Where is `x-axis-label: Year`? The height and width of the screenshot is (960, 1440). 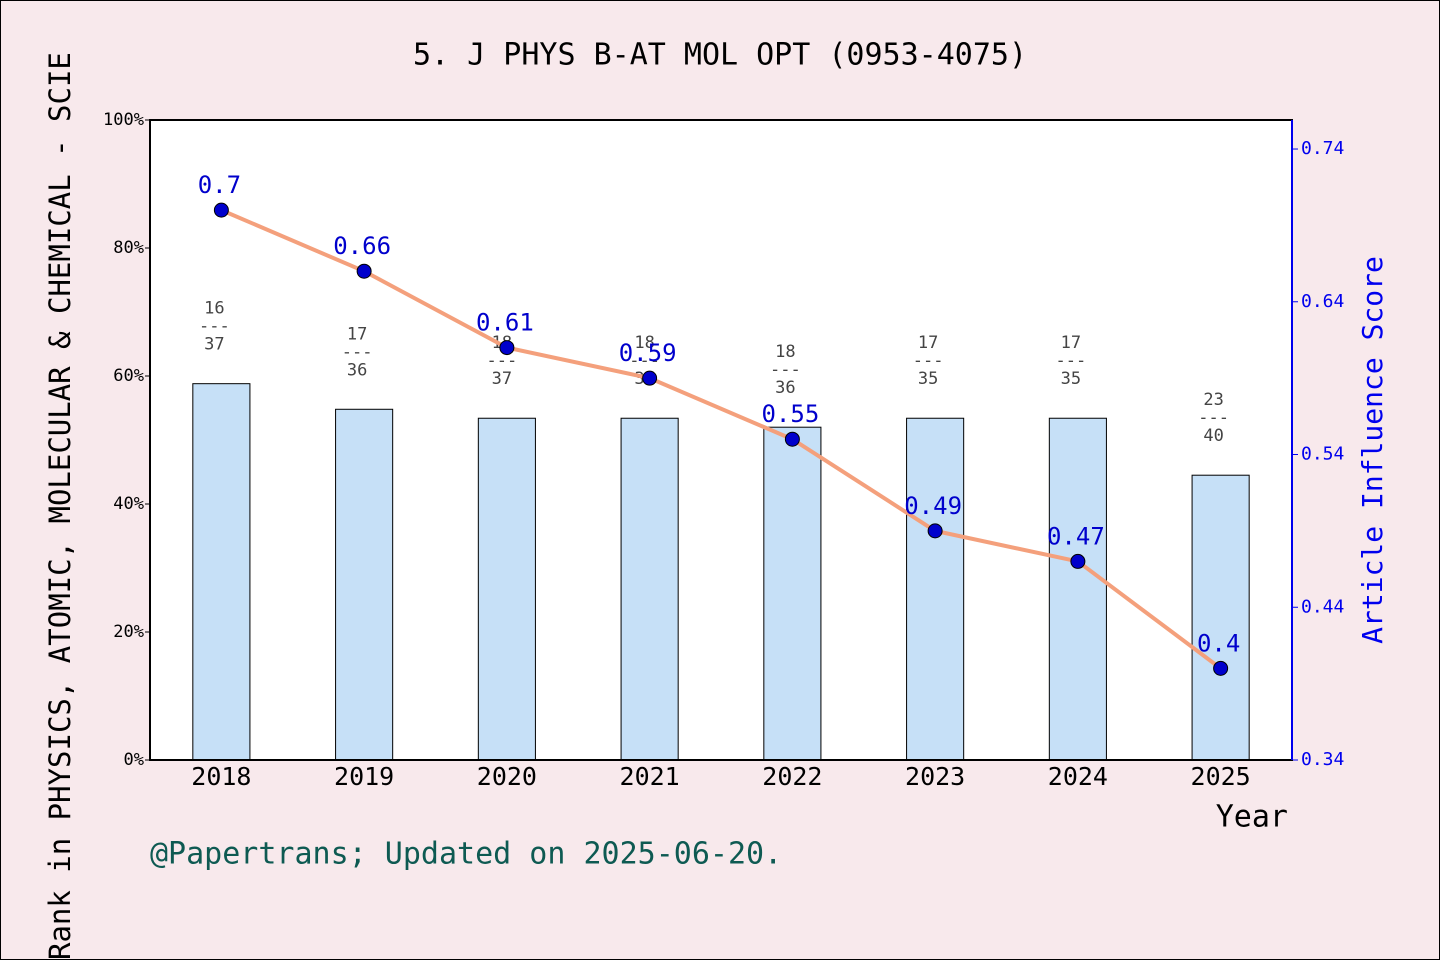
x-axis-label: Year is located at coordinates (1252, 817).